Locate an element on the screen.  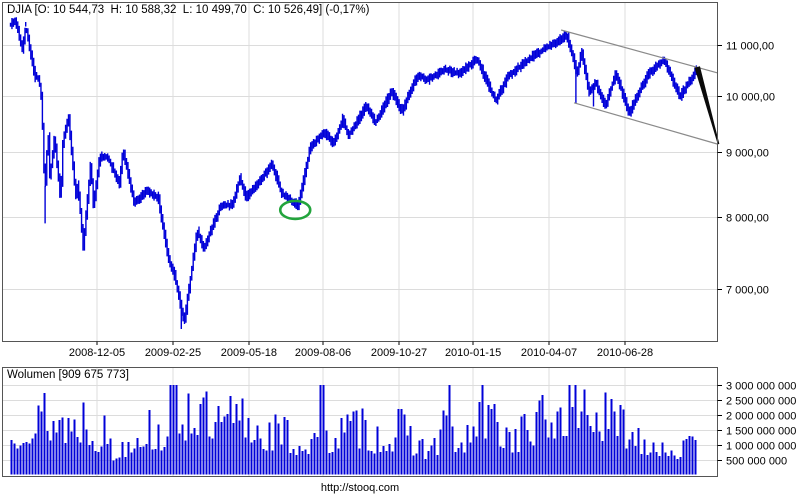
x-tick-label: 2009-10-27 is located at coordinates (399, 353).